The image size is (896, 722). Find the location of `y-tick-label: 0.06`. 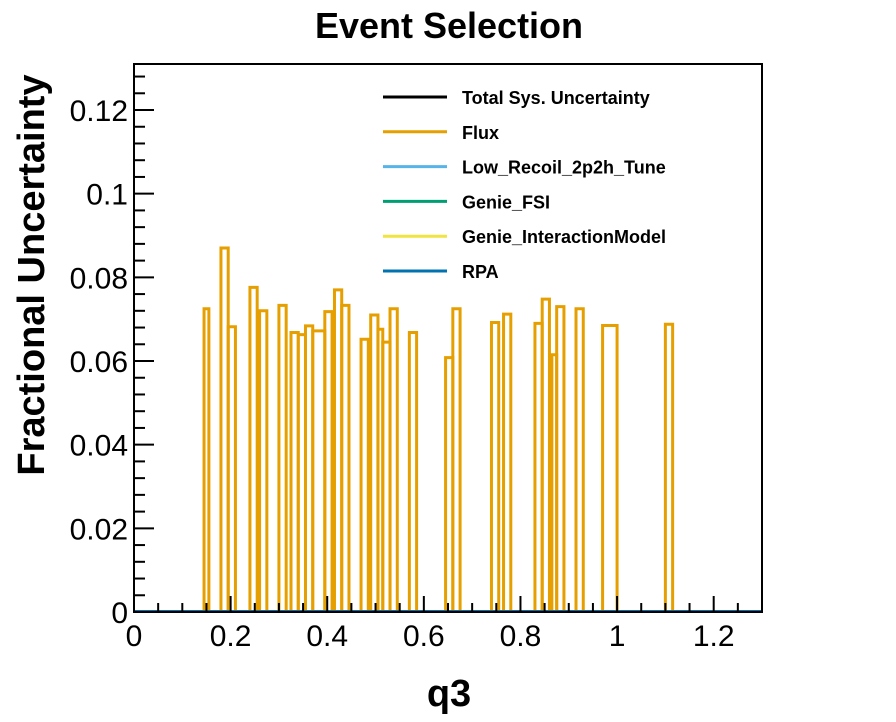

y-tick-label: 0.06 is located at coordinates (99, 362).